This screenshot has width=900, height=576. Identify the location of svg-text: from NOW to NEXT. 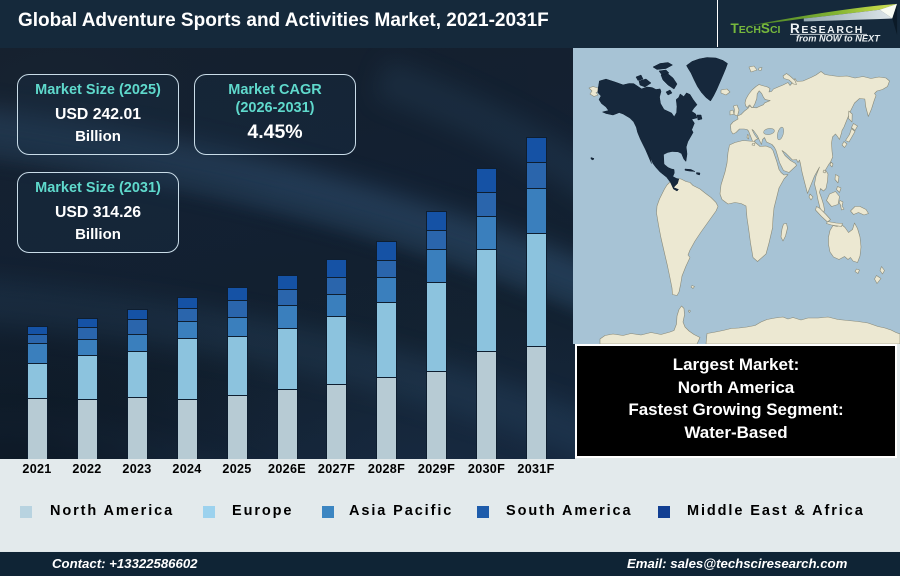
(838, 39).